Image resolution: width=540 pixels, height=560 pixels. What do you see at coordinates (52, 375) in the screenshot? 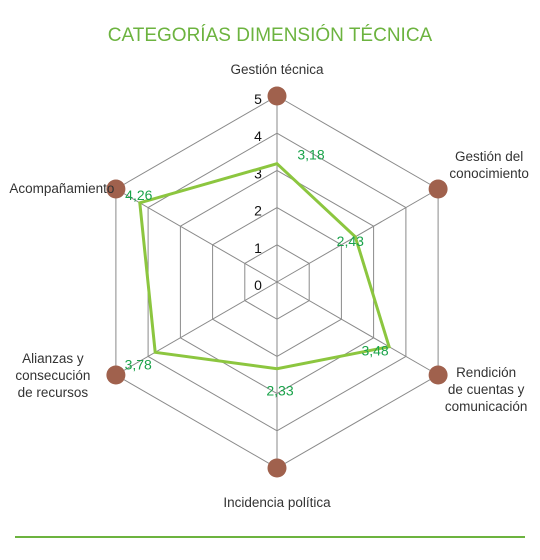
I see `axis-label-4: Alianzas y consecución de recursos` at bounding box center [52, 375].